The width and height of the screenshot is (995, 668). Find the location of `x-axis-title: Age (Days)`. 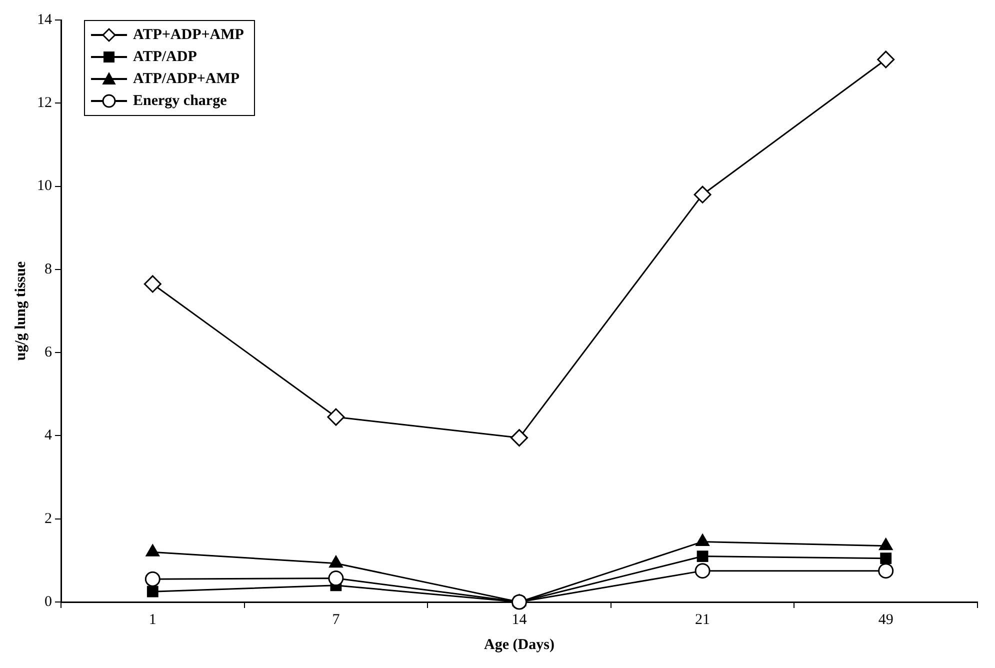

x-axis-title: Age (Days) is located at coordinates (519, 644).